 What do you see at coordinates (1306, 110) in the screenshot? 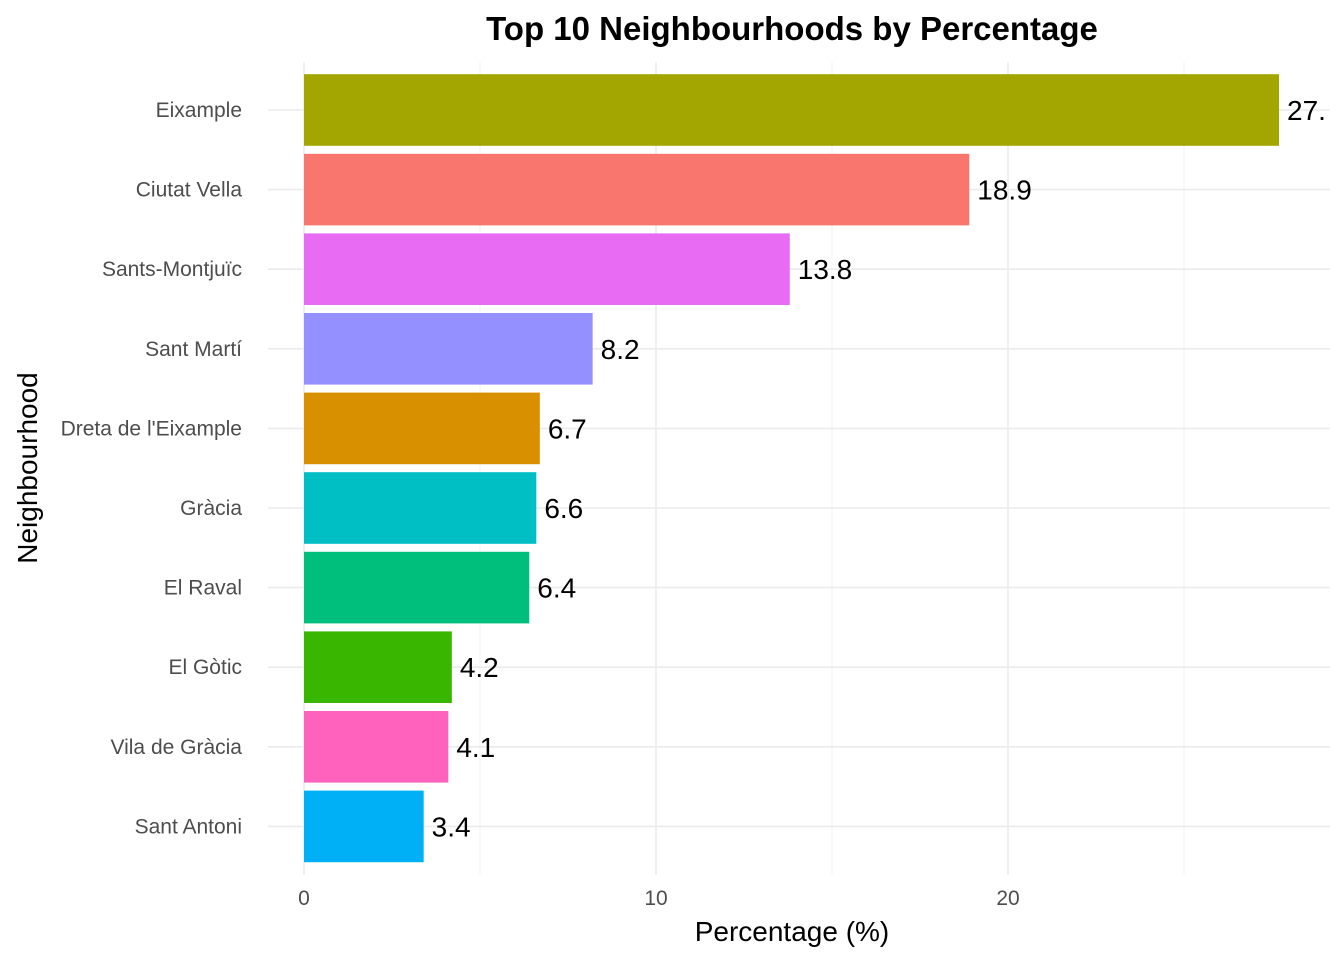
I see `data-label: 27.` at bounding box center [1306, 110].